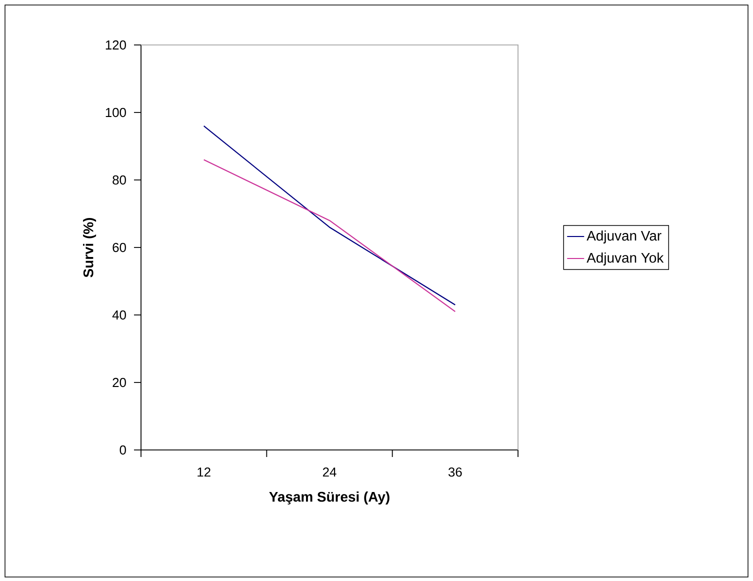 This screenshot has height=581, width=753. I want to click on legend-label: Adjuvan Yok, so click(625, 259).